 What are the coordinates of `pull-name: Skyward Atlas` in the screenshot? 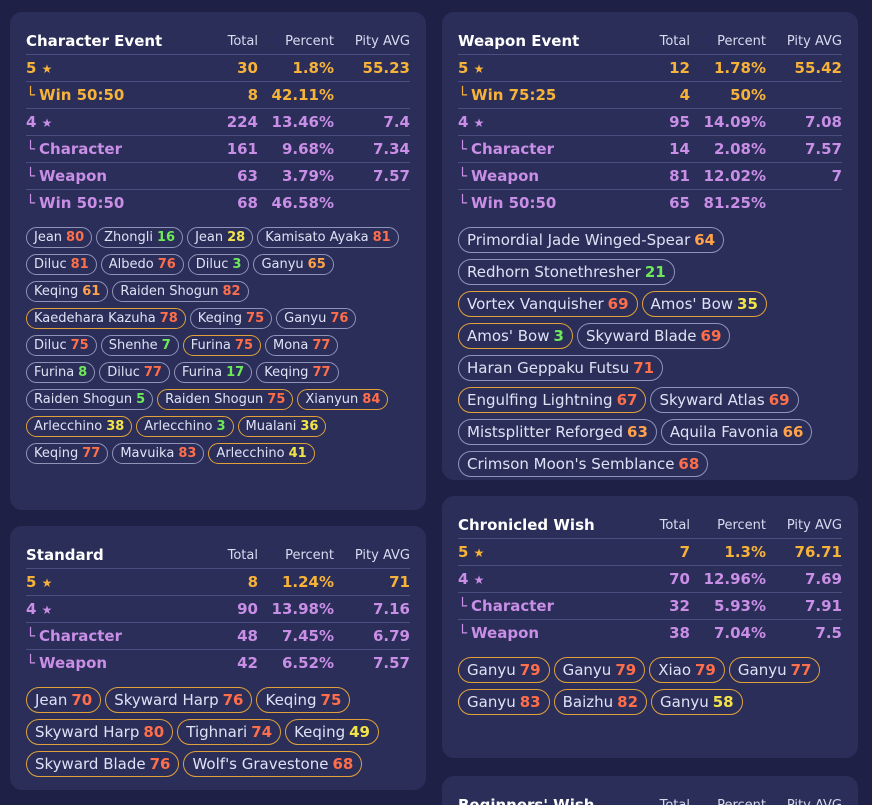 It's located at (712, 399).